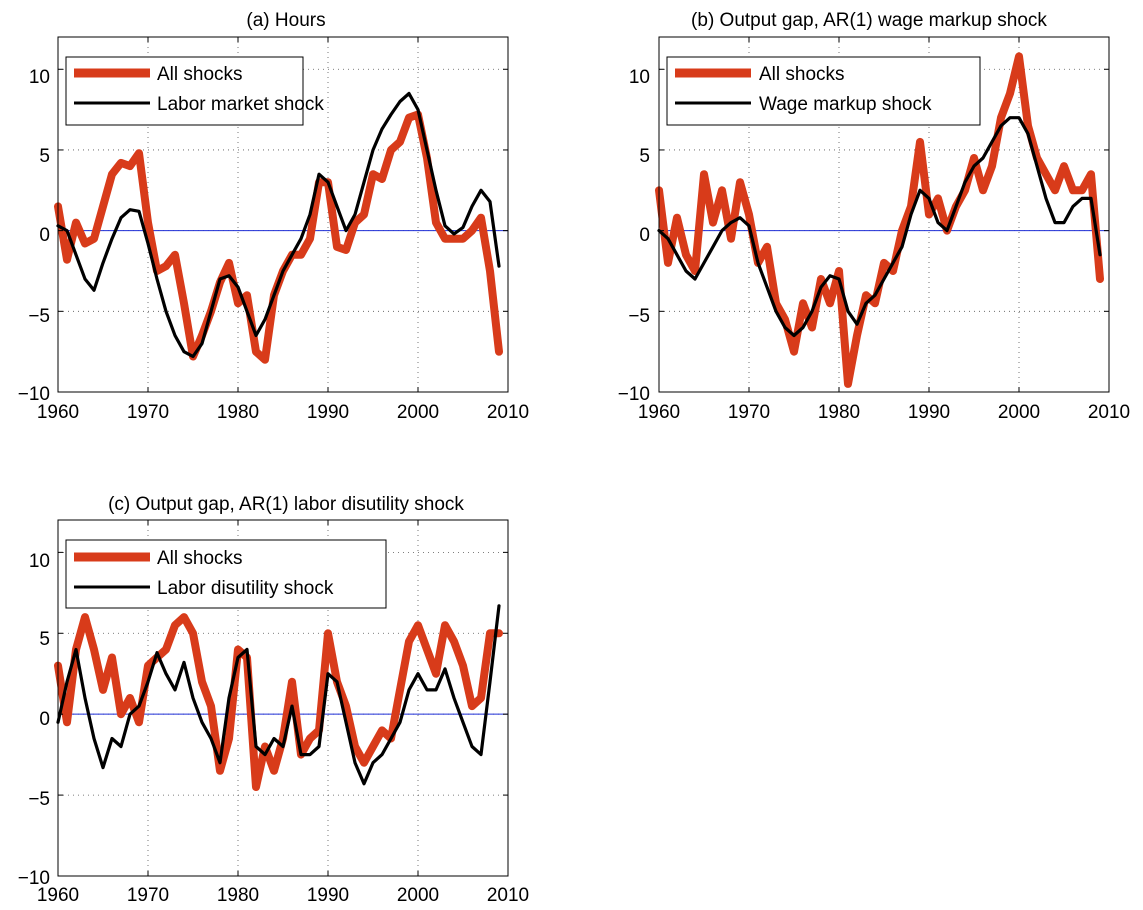 This screenshot has height=910, width=1143. I want to click on panel-a-legend: All shocks Labor market shock, so click(194, 91).